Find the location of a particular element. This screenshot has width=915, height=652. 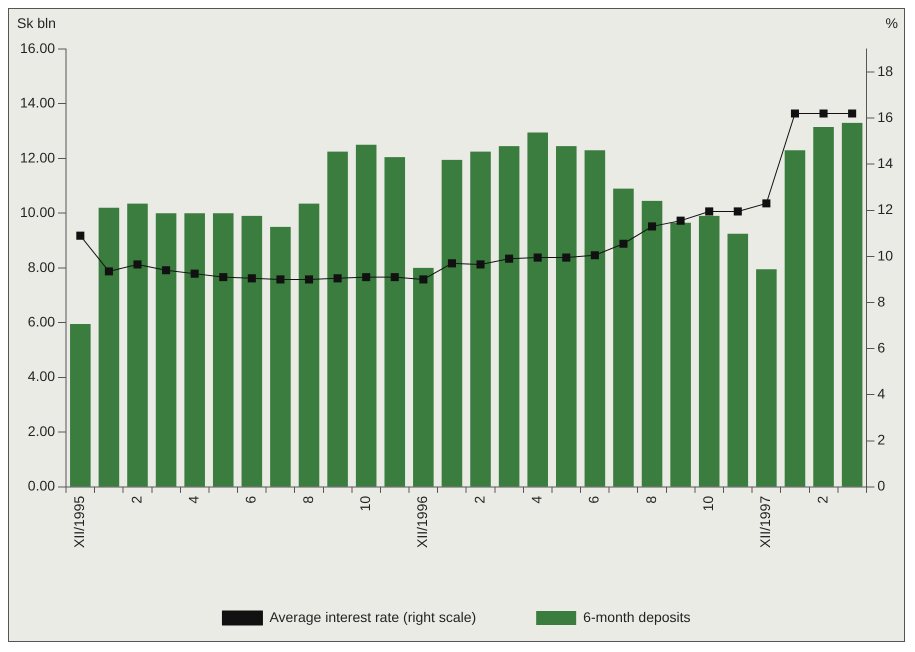

y-tick-label: 8.00 is located at coordinates (42, 266).